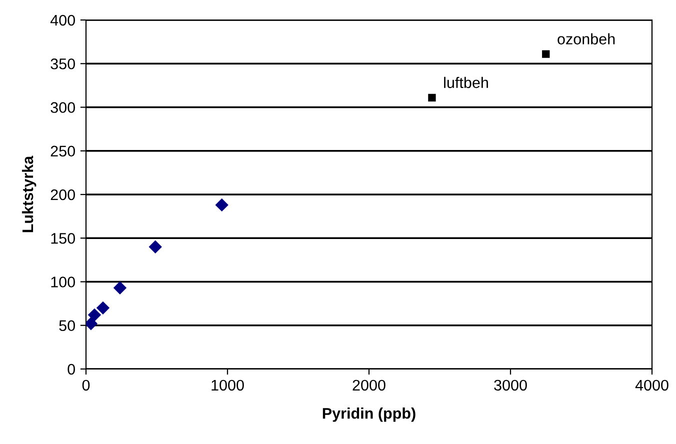 The image size is (676, 444). I want to click on x-tick-label: 3000, so click(510, 385).